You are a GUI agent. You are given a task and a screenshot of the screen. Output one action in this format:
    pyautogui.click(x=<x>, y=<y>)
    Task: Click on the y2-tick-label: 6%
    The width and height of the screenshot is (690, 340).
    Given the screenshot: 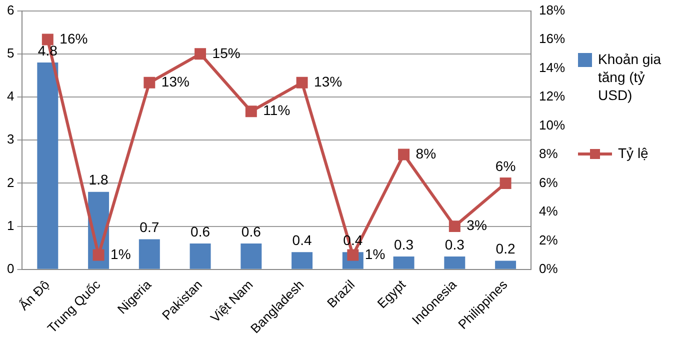 What is the action you would take?
    pyautogui.click(x=548, y=182)
    